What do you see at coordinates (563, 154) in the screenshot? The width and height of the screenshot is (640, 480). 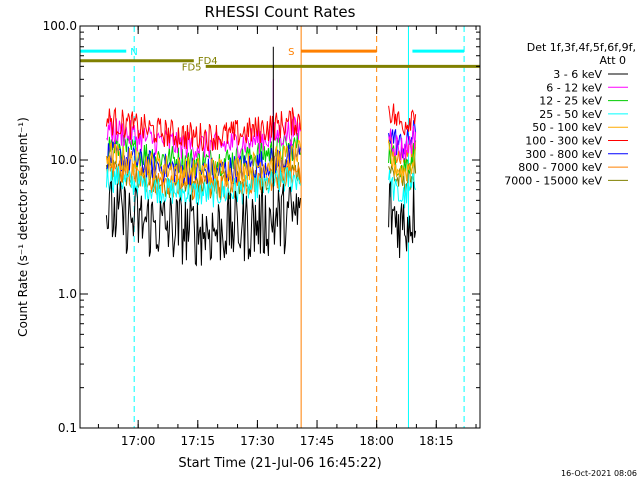 I see `legend-label-300-800-kev: 300 - 800 keV` at bounding box center [563, 154].